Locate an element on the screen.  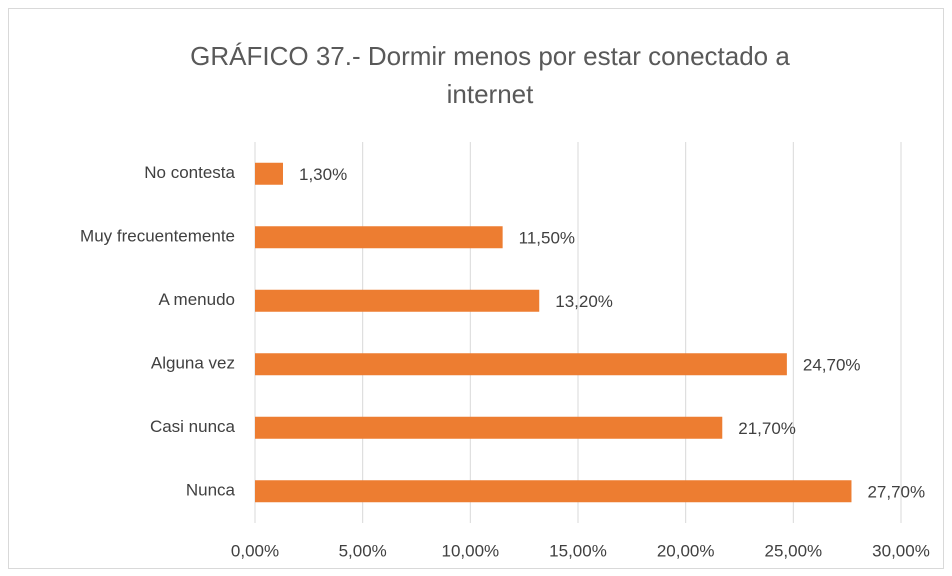
x-tick-label: 25,00% is located at coordinates (793, 550).